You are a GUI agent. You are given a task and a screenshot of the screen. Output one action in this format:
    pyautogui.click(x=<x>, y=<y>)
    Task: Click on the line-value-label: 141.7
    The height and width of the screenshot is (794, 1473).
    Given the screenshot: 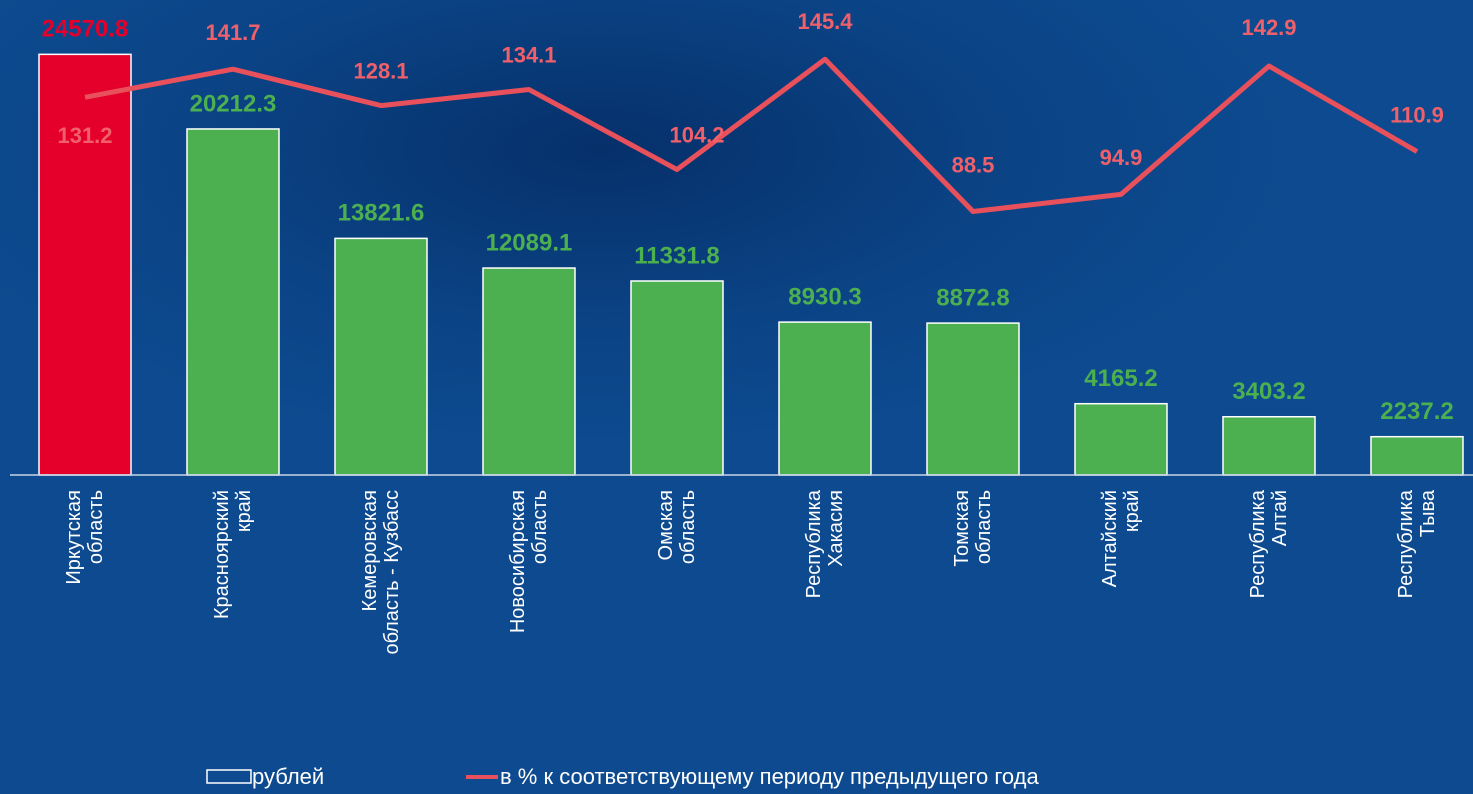 What is the action you would take?
    pyautogui.click(x=232, y=32)
    